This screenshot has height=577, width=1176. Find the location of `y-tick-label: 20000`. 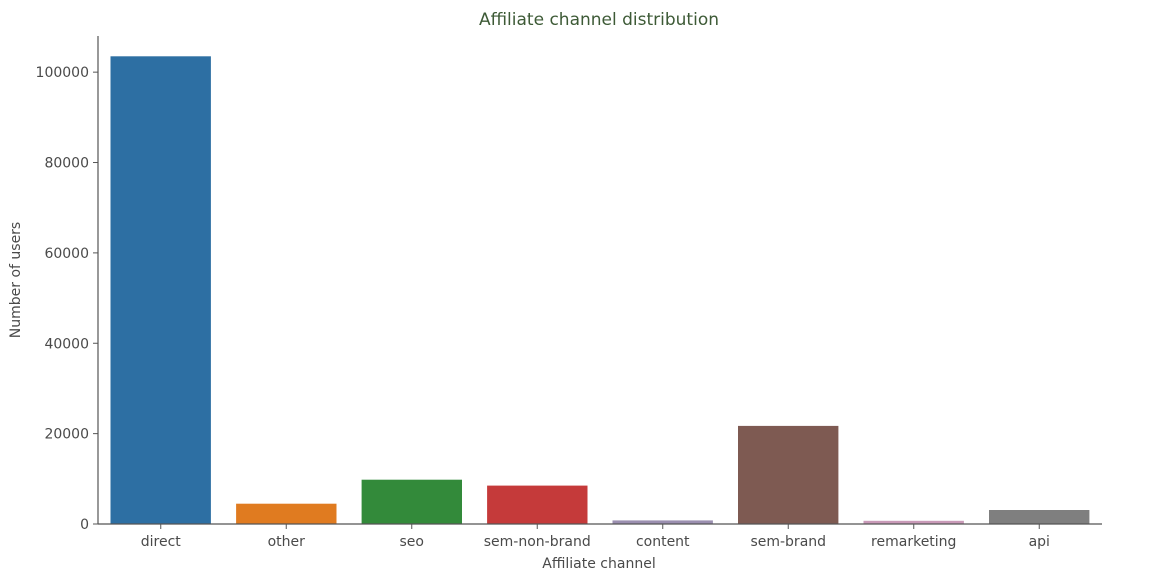

y-tick-label: 20000 is located at coordinates (66, 435).